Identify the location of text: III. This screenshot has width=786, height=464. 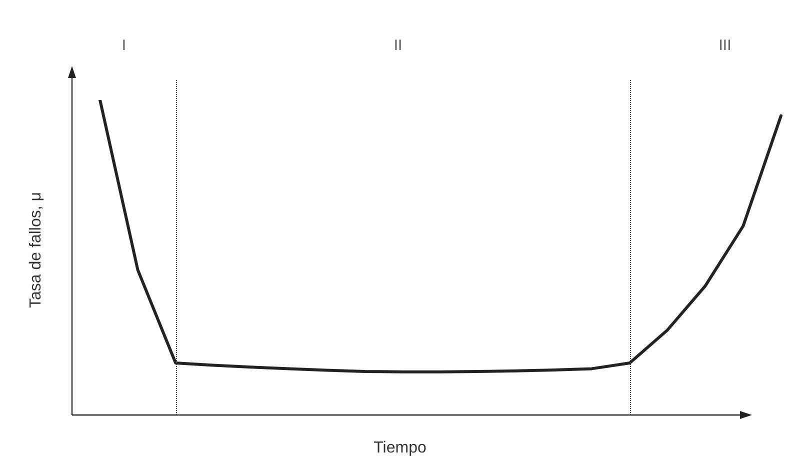
(725, 45).